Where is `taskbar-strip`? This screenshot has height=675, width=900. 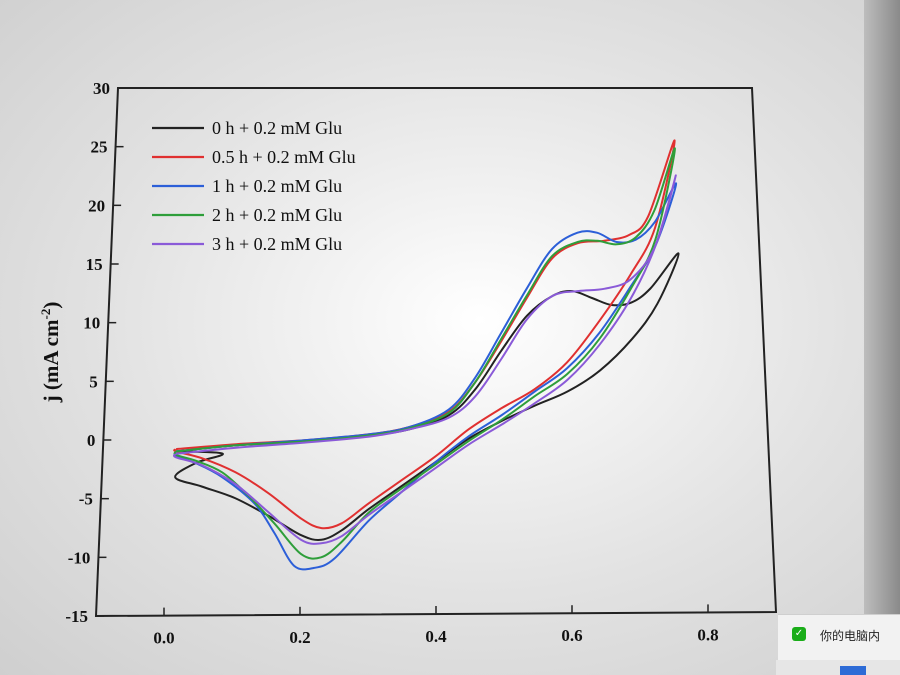
taskbar-strip is located at coordinates (838, 667).